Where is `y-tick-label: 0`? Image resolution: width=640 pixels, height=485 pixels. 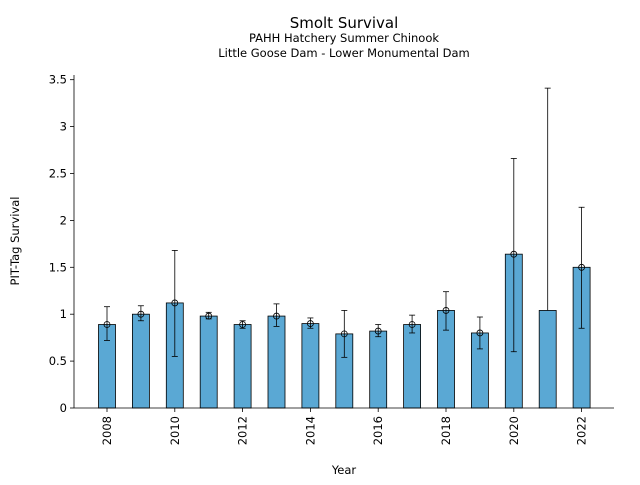 y-tick-label: 0 is located at coordinates (63, 408).